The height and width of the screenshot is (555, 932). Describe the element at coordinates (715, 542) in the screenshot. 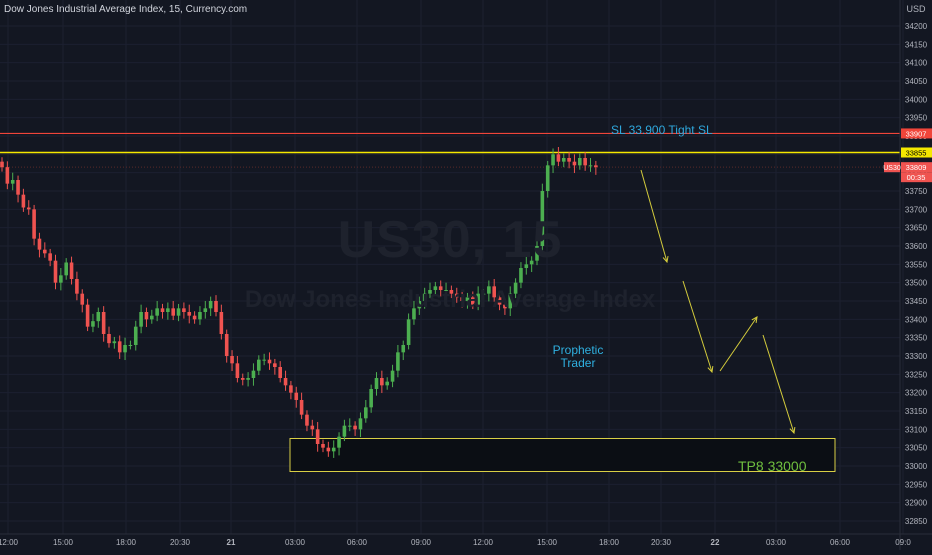

I see `time-tick-label: 22` at that location.